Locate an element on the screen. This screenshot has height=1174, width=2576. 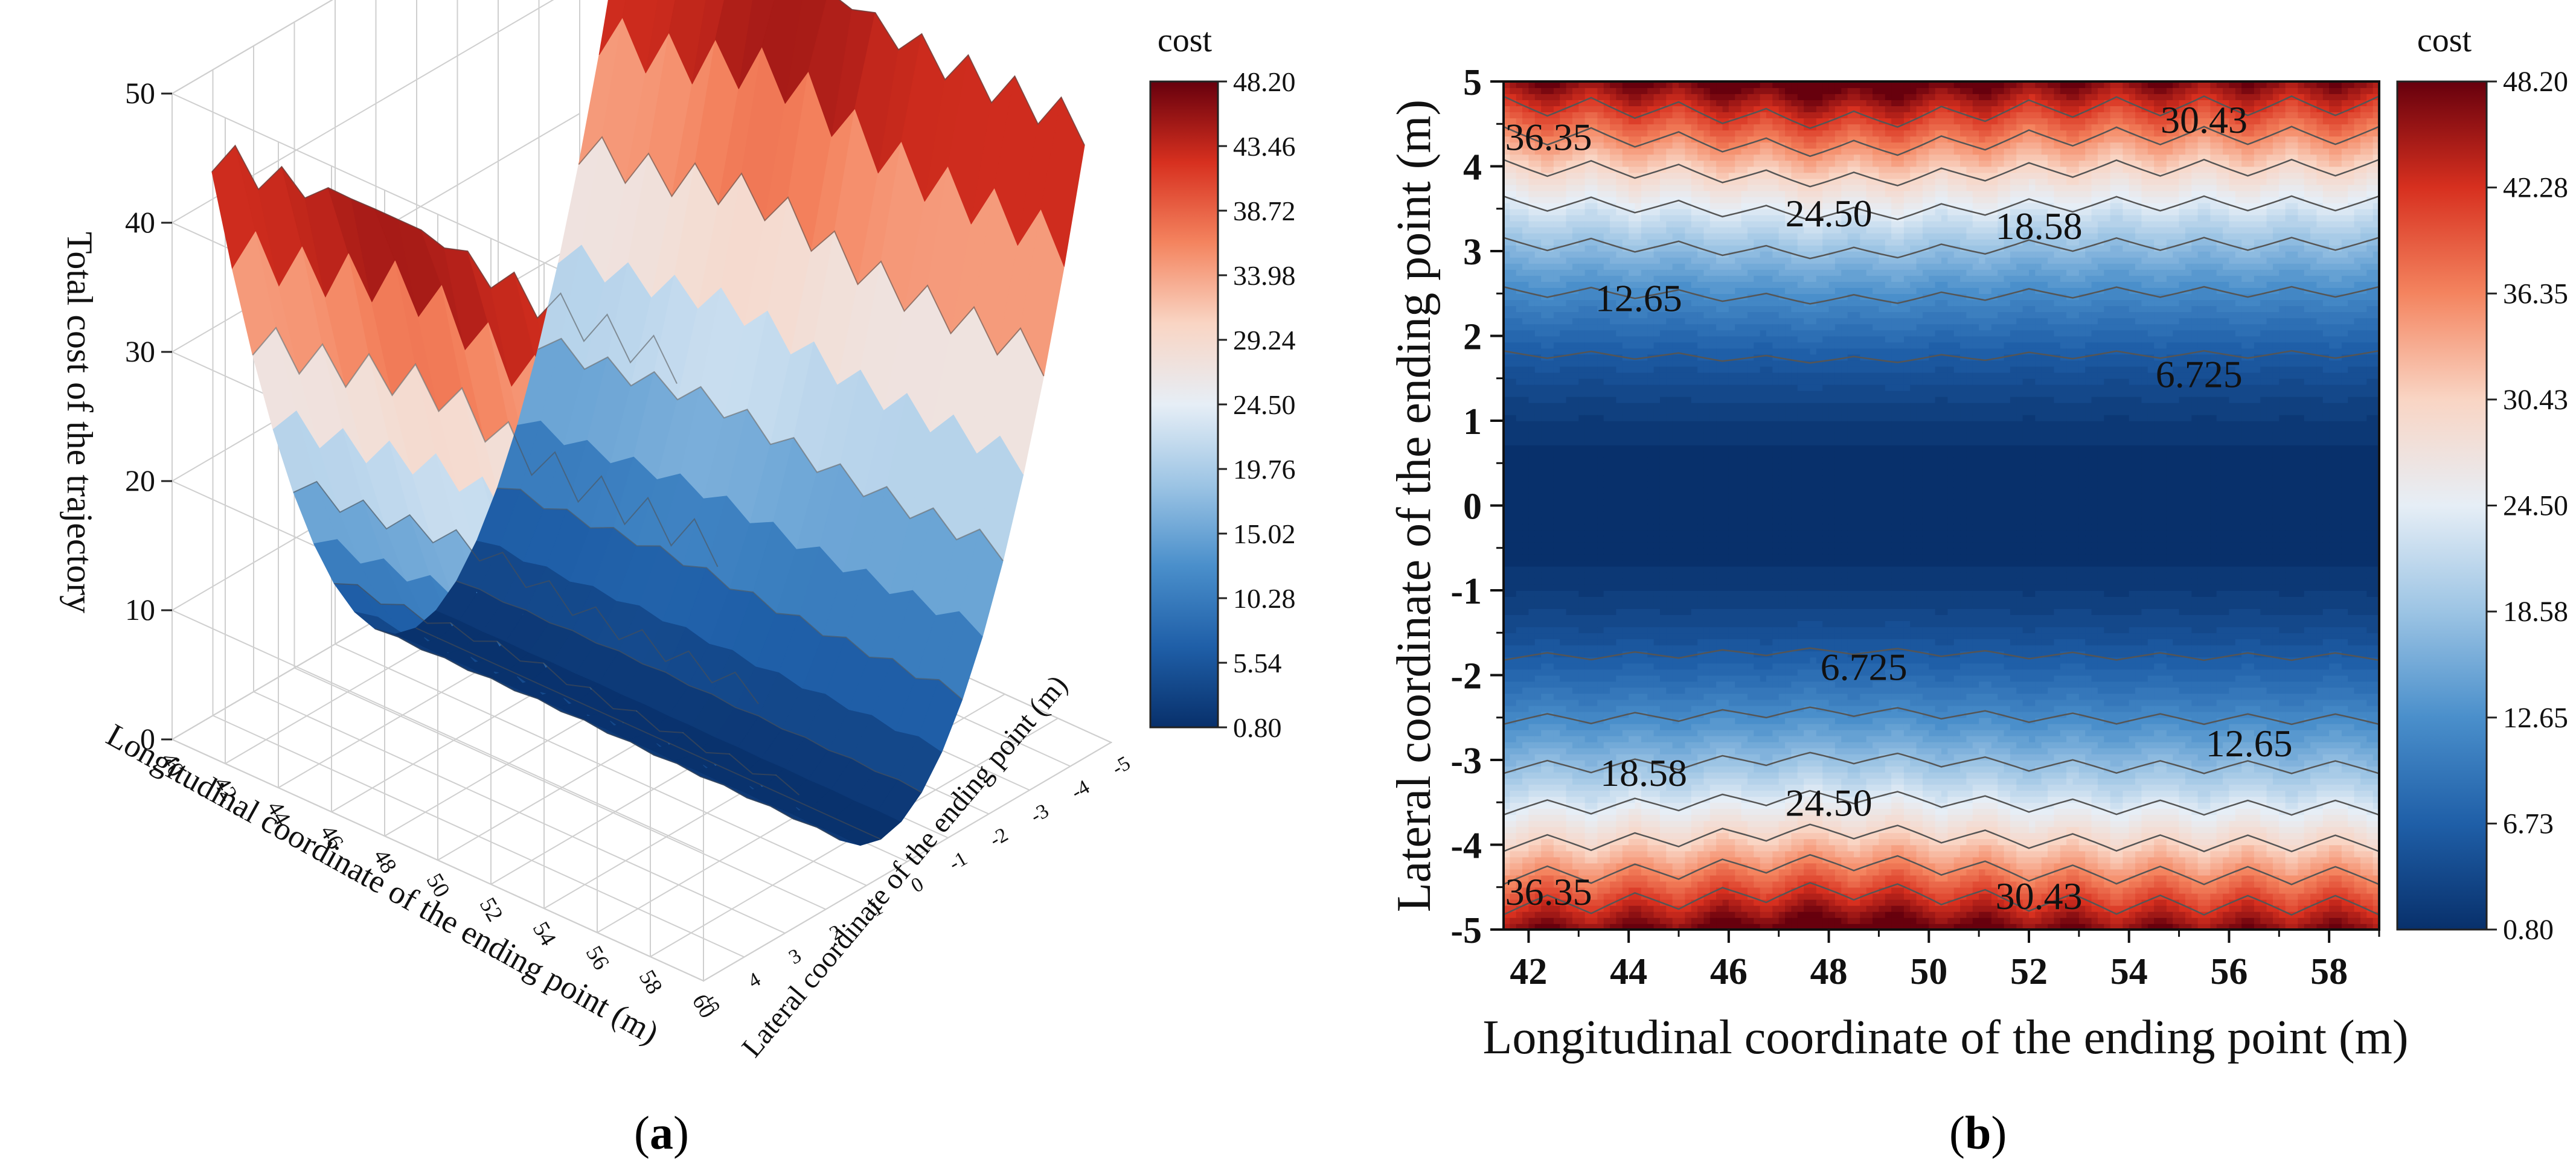
colorbar-b-tick-label: 6.73 is located at coordinates (2528, 824).